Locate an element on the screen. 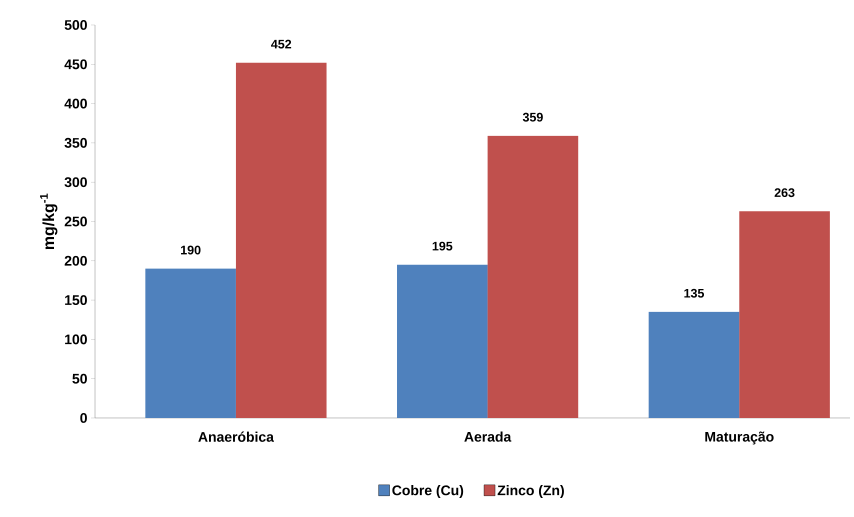  x-tick-label: Aerada is located at coordinates (488, 437).